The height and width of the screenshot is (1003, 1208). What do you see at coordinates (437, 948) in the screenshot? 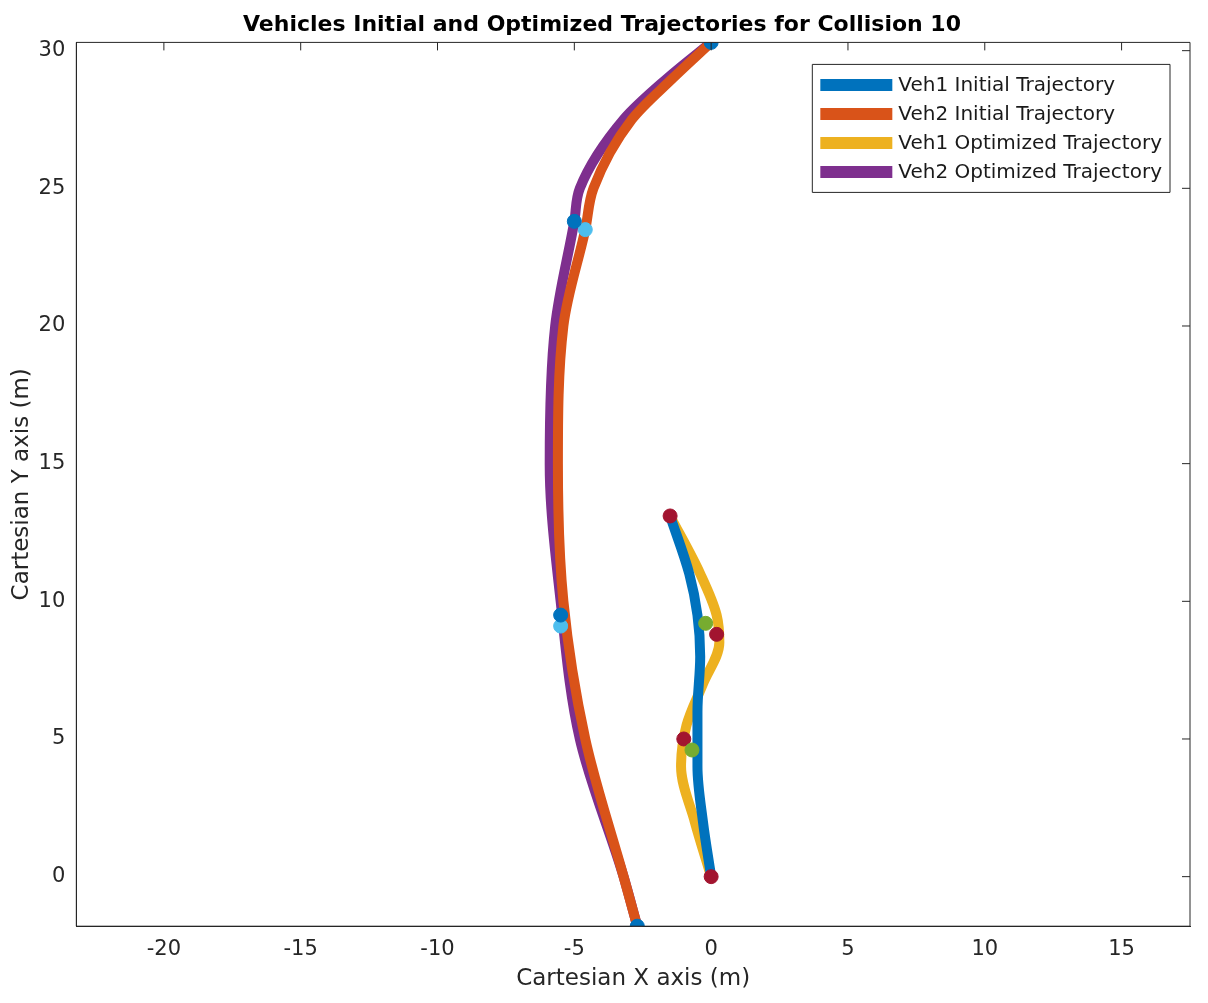
I see `x-tick-label: -10` at bounding box center [437, 948].